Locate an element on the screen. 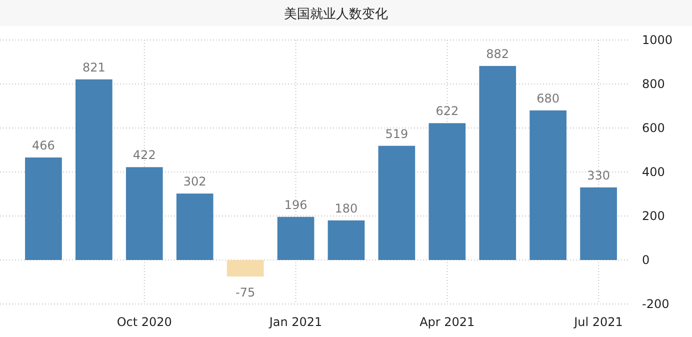 The image size is (692, 337). chart-title: 美国就业人数变化 is located at coordinates (336, 14).